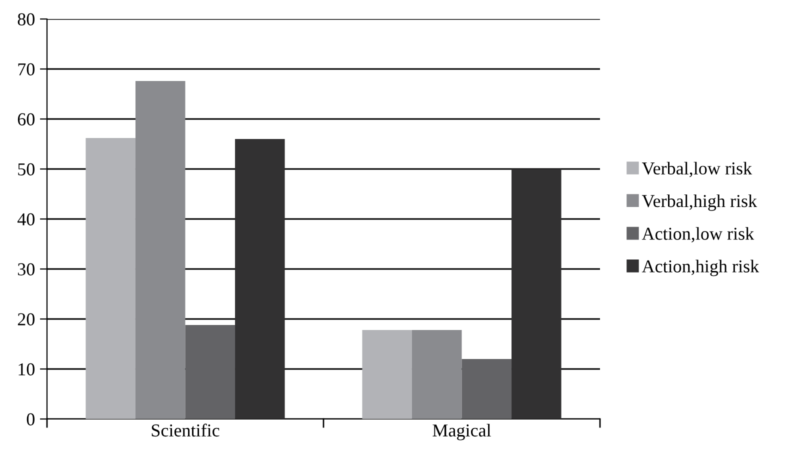 The height and width of the screenshot is (454, 794). Describe the element at coordinates (701, 268) in the screenshot. I see `legend-label: Action,high risk` at that location.